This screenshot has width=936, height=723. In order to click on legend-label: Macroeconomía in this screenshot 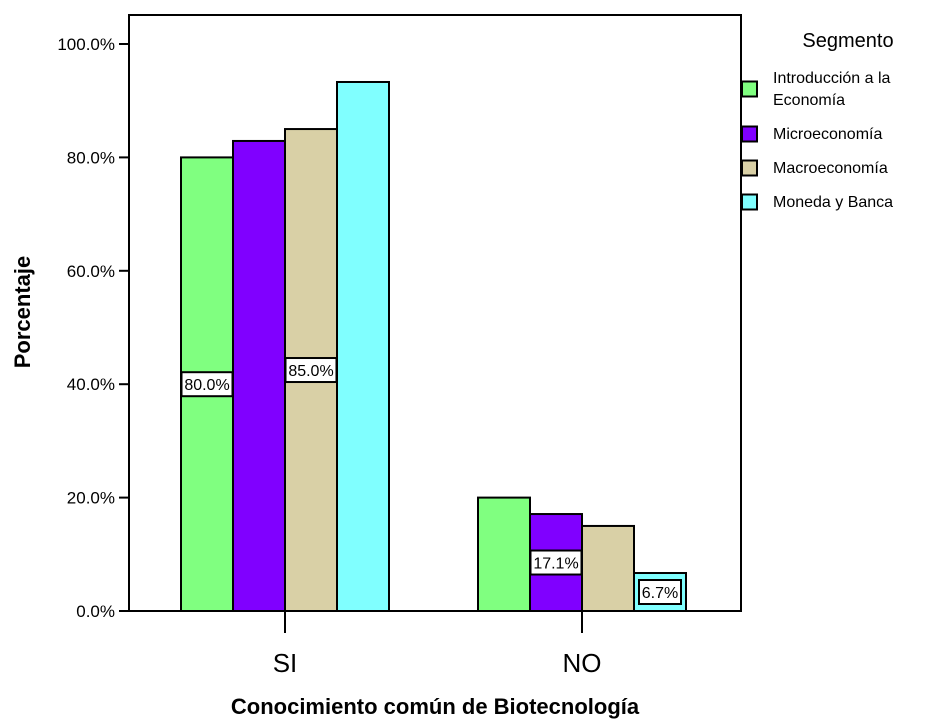, I will do `click(830, 168)`.